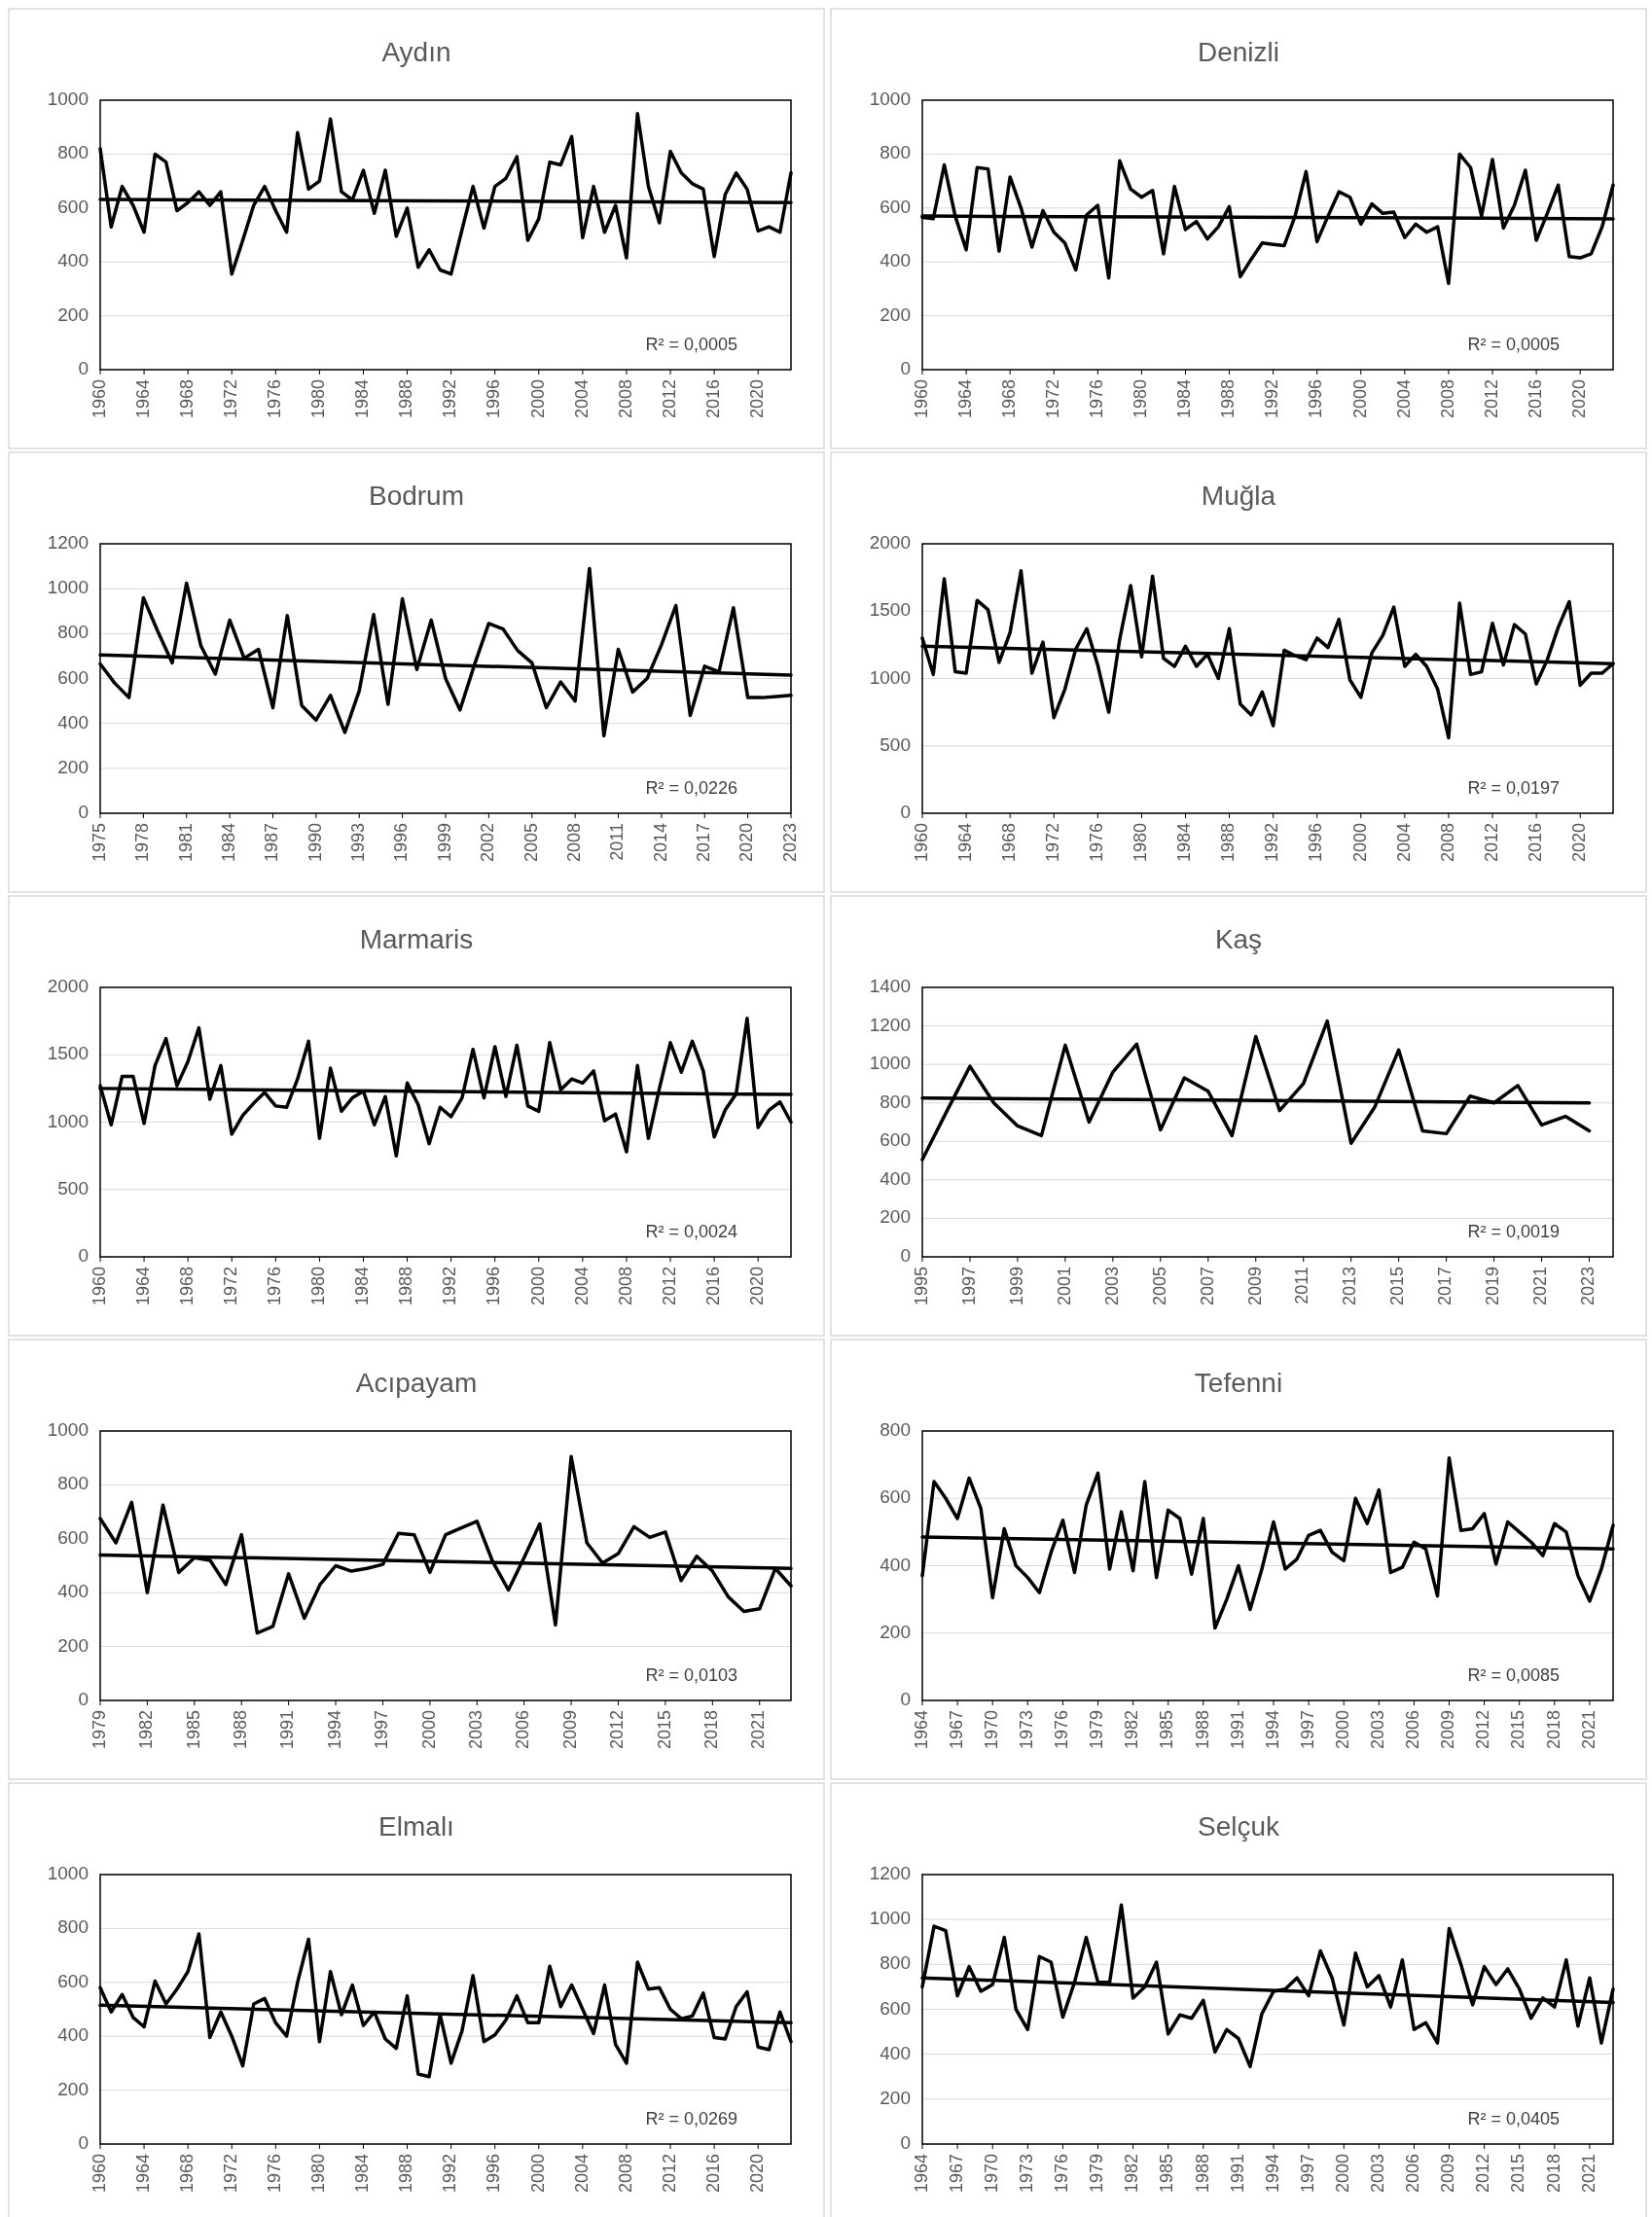 The width and height of the screenshot is (1652, 2217). What do you see at coordinates (703, 843) in the screenshot?
I see `x-tick-label: 2017` at bounding box center [703, 843].